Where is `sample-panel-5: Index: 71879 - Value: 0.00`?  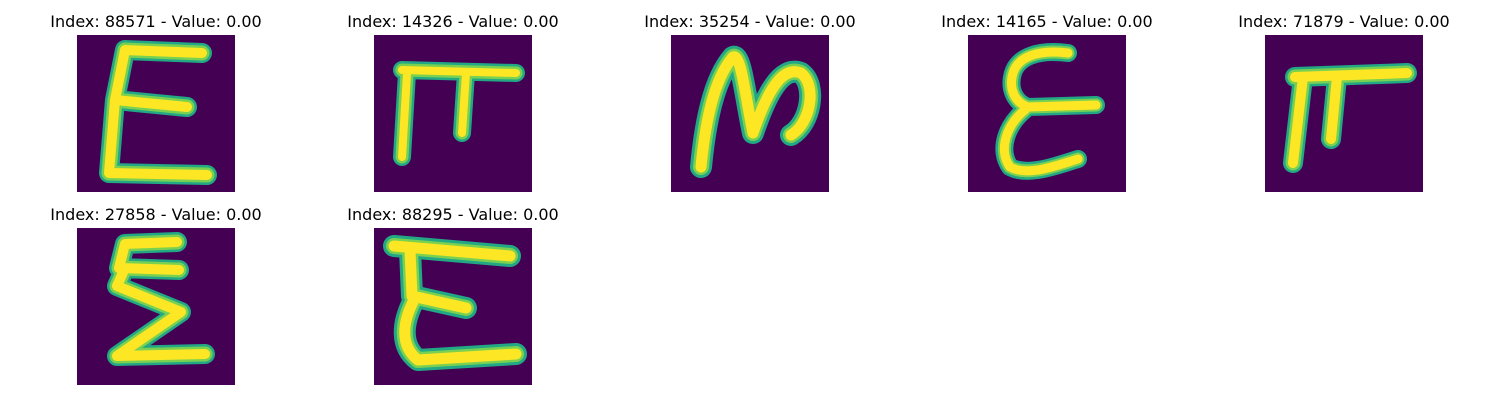
sample-panel-5: Index: 71879 - Value: 0.00 is located at coordinates (1344, 96).